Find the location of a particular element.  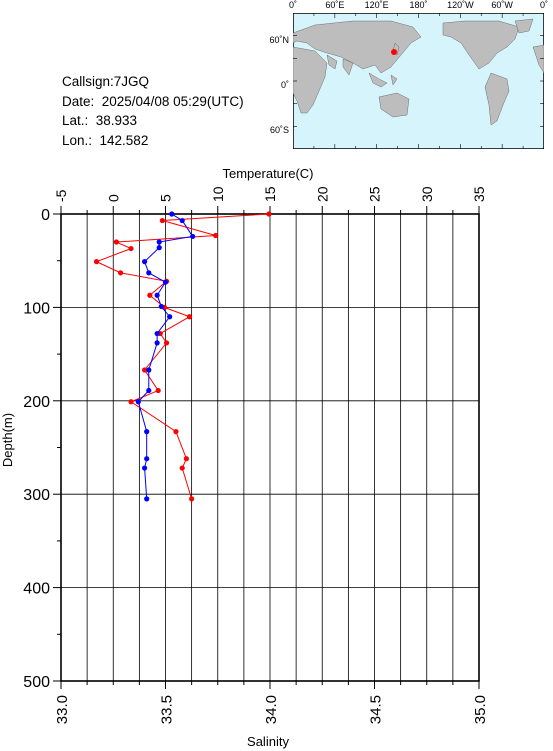

map-graticule is located at coordinates (418, 81).